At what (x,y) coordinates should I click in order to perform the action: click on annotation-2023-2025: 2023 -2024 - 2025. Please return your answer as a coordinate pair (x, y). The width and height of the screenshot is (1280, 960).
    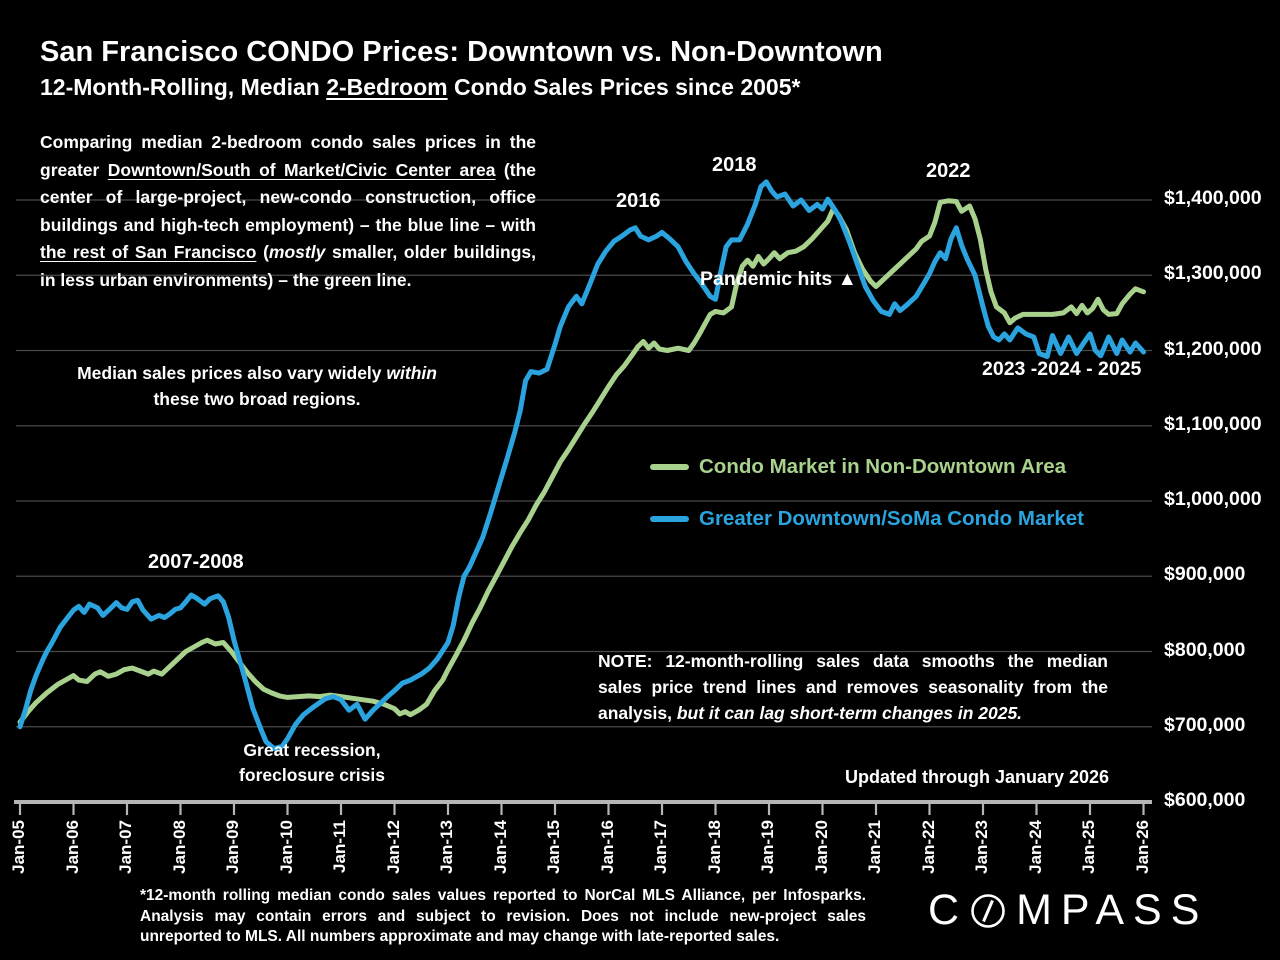
    Looking at the image, I should click on (1062, 369).